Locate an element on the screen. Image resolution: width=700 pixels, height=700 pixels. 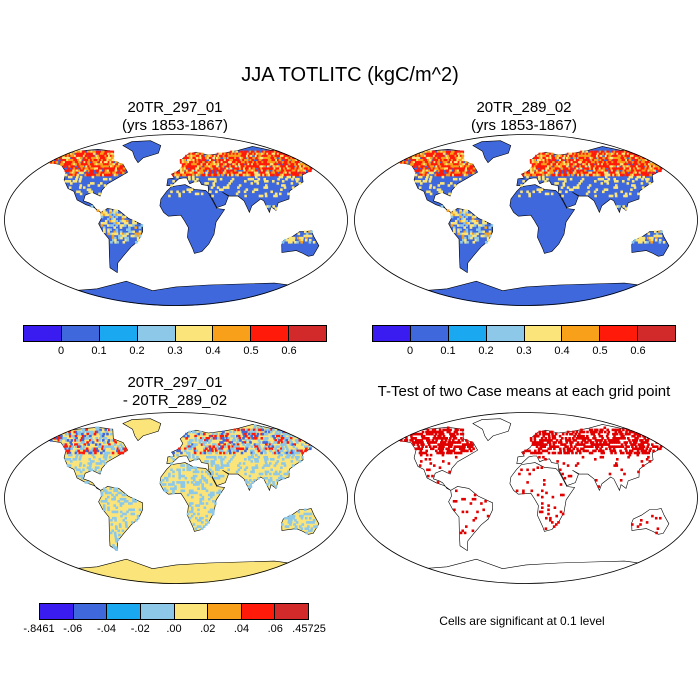
colorbar-3-boxes is located at coordinates (174, 611).